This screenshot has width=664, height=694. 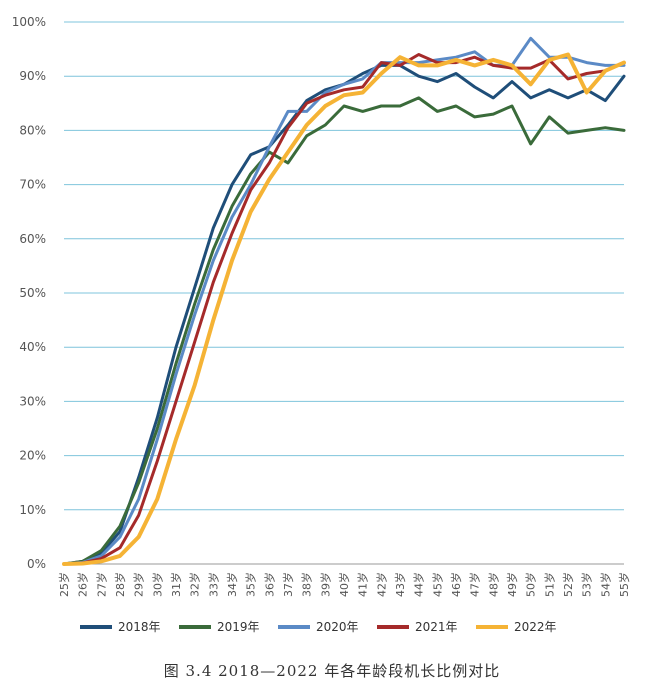 What do you see at coordinates (32, 510) in the screenshot?
I see `y-tick-label: 10%` at bounding box center [32, 510].